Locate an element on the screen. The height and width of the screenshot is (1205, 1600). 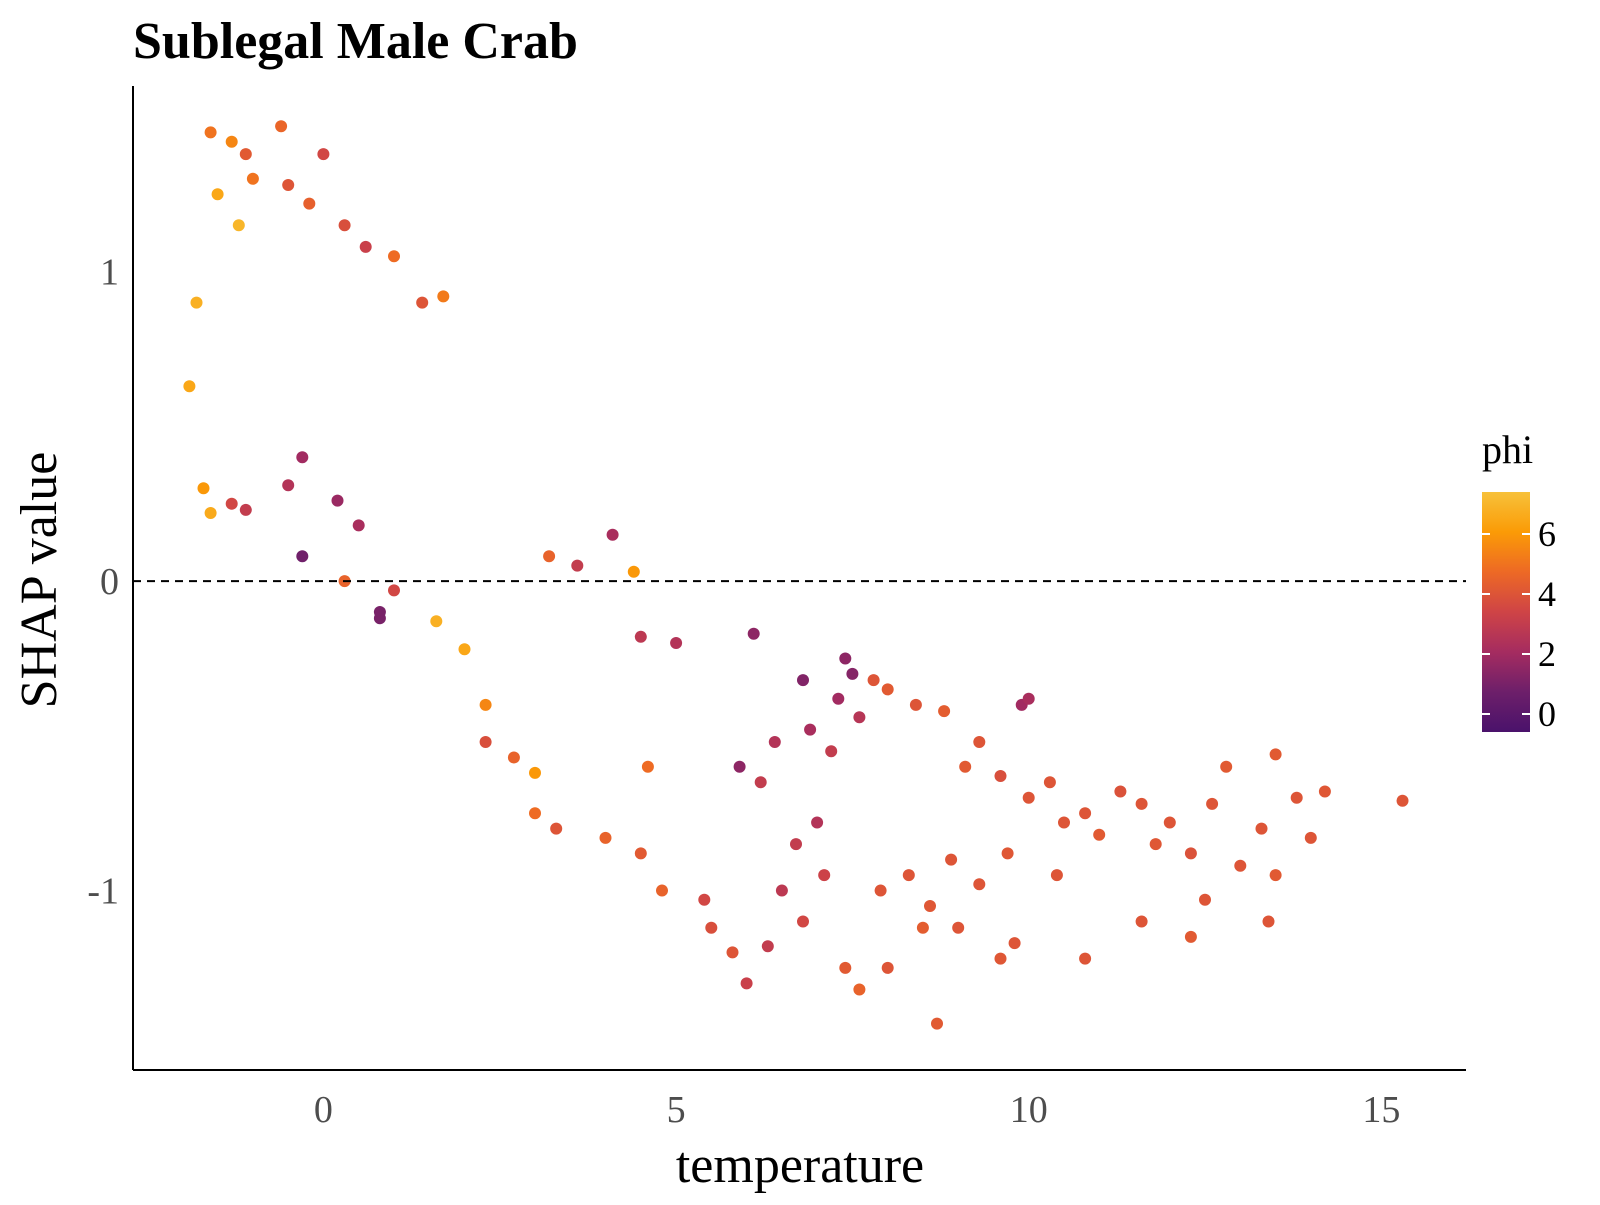
legend-tick-label: 2 is located at coordinates (1547, 654).